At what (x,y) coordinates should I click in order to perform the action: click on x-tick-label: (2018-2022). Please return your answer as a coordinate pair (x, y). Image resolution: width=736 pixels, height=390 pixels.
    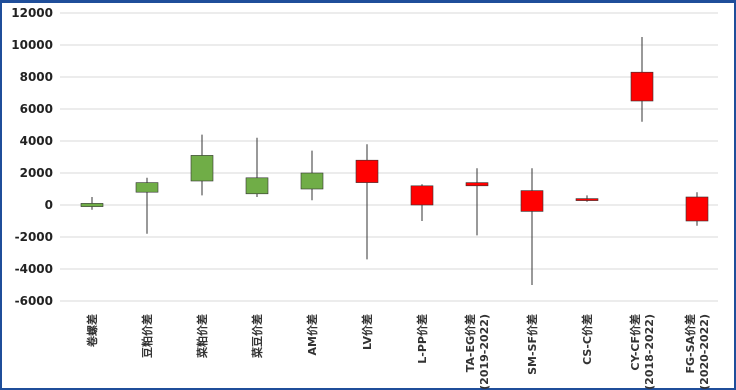
    Looking at the image, I should click on (649, 351).